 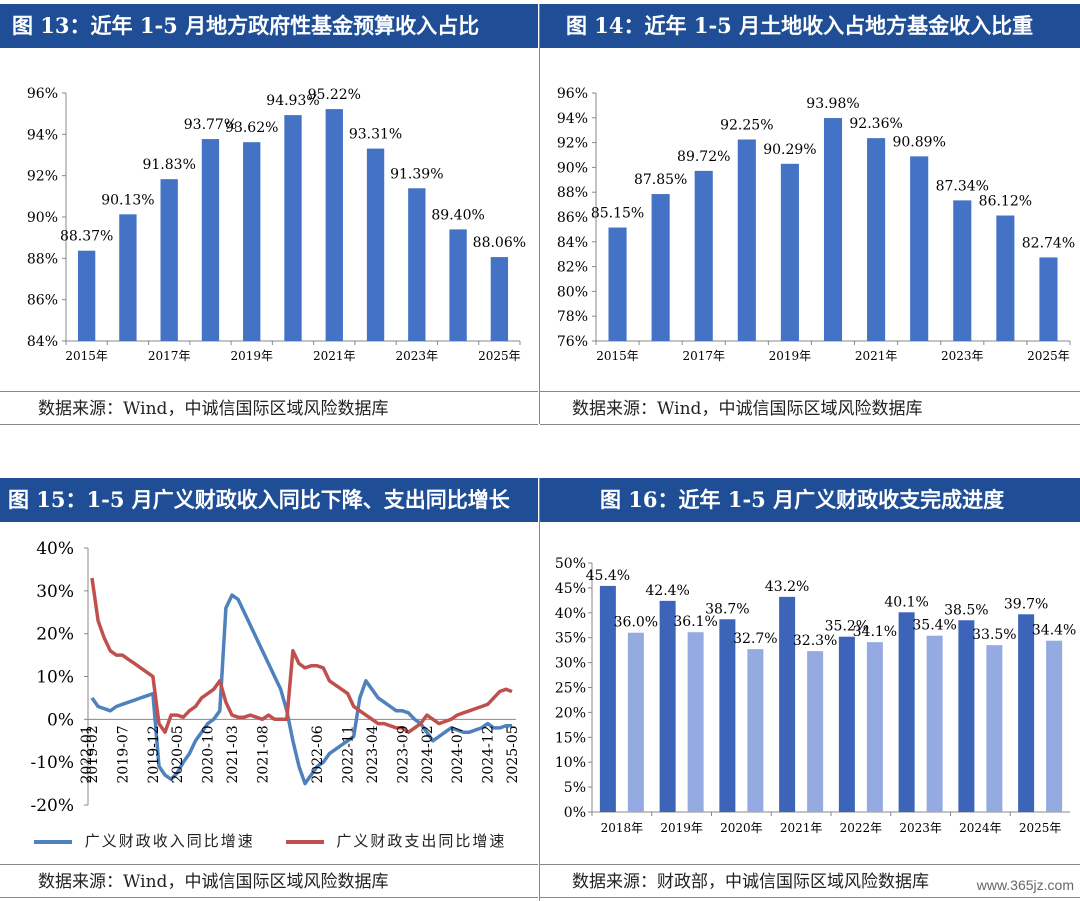 I want to click on figure-14-source: 数据来源：Wind，中诚信国际区域风险数据库, so click(x=810, y=408).